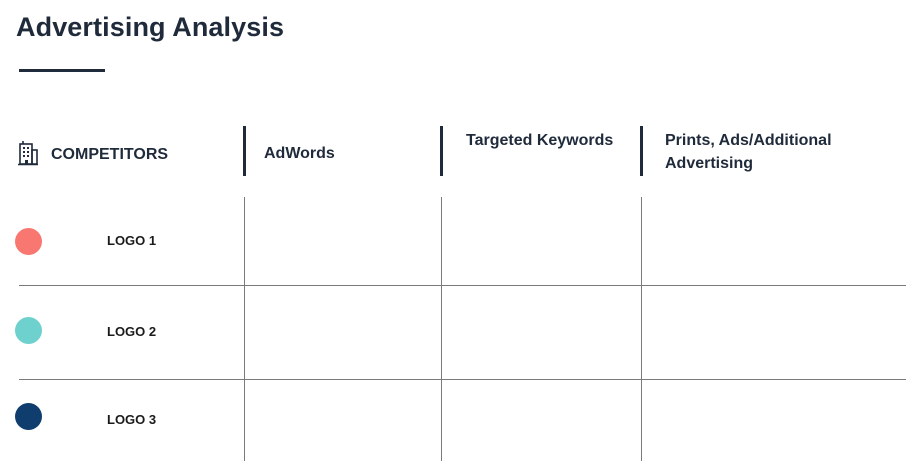 Image resolution: width=920 pixels, height=473 pixels. I want to click on competitor-logo-label: LOGO 2, so click(132, 331).